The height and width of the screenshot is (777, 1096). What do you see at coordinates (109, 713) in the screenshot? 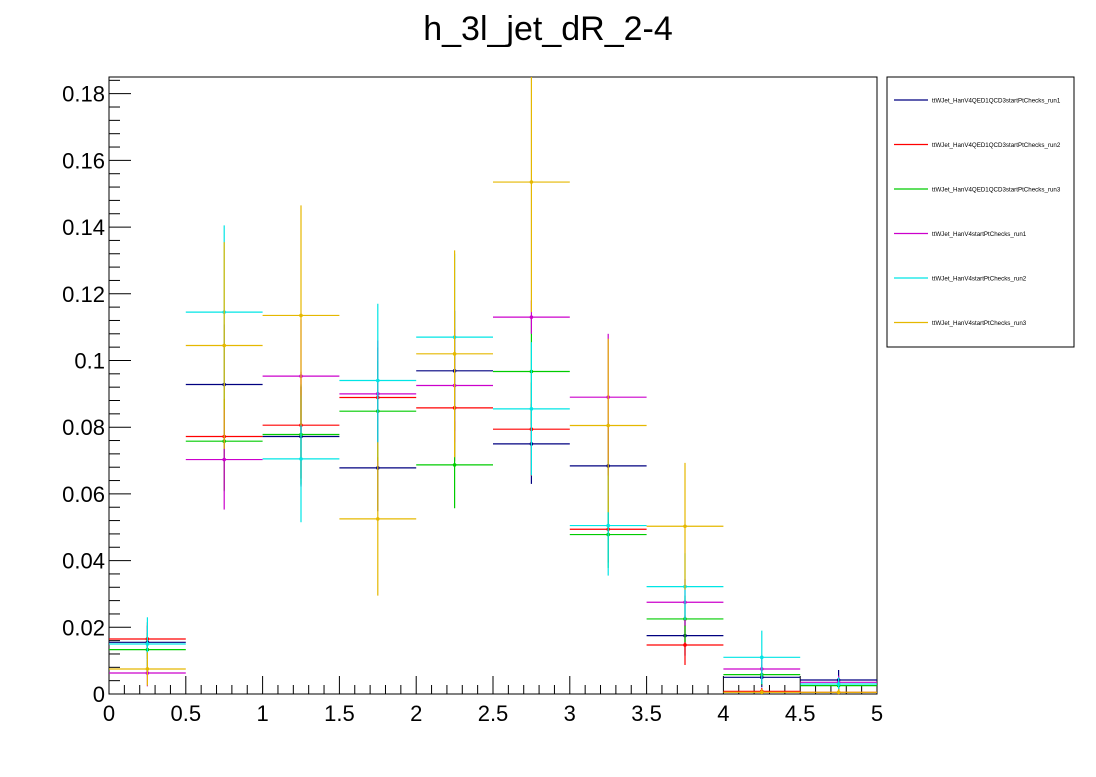
I see `x-tick-label: 0` at bounding box center [109, 713].